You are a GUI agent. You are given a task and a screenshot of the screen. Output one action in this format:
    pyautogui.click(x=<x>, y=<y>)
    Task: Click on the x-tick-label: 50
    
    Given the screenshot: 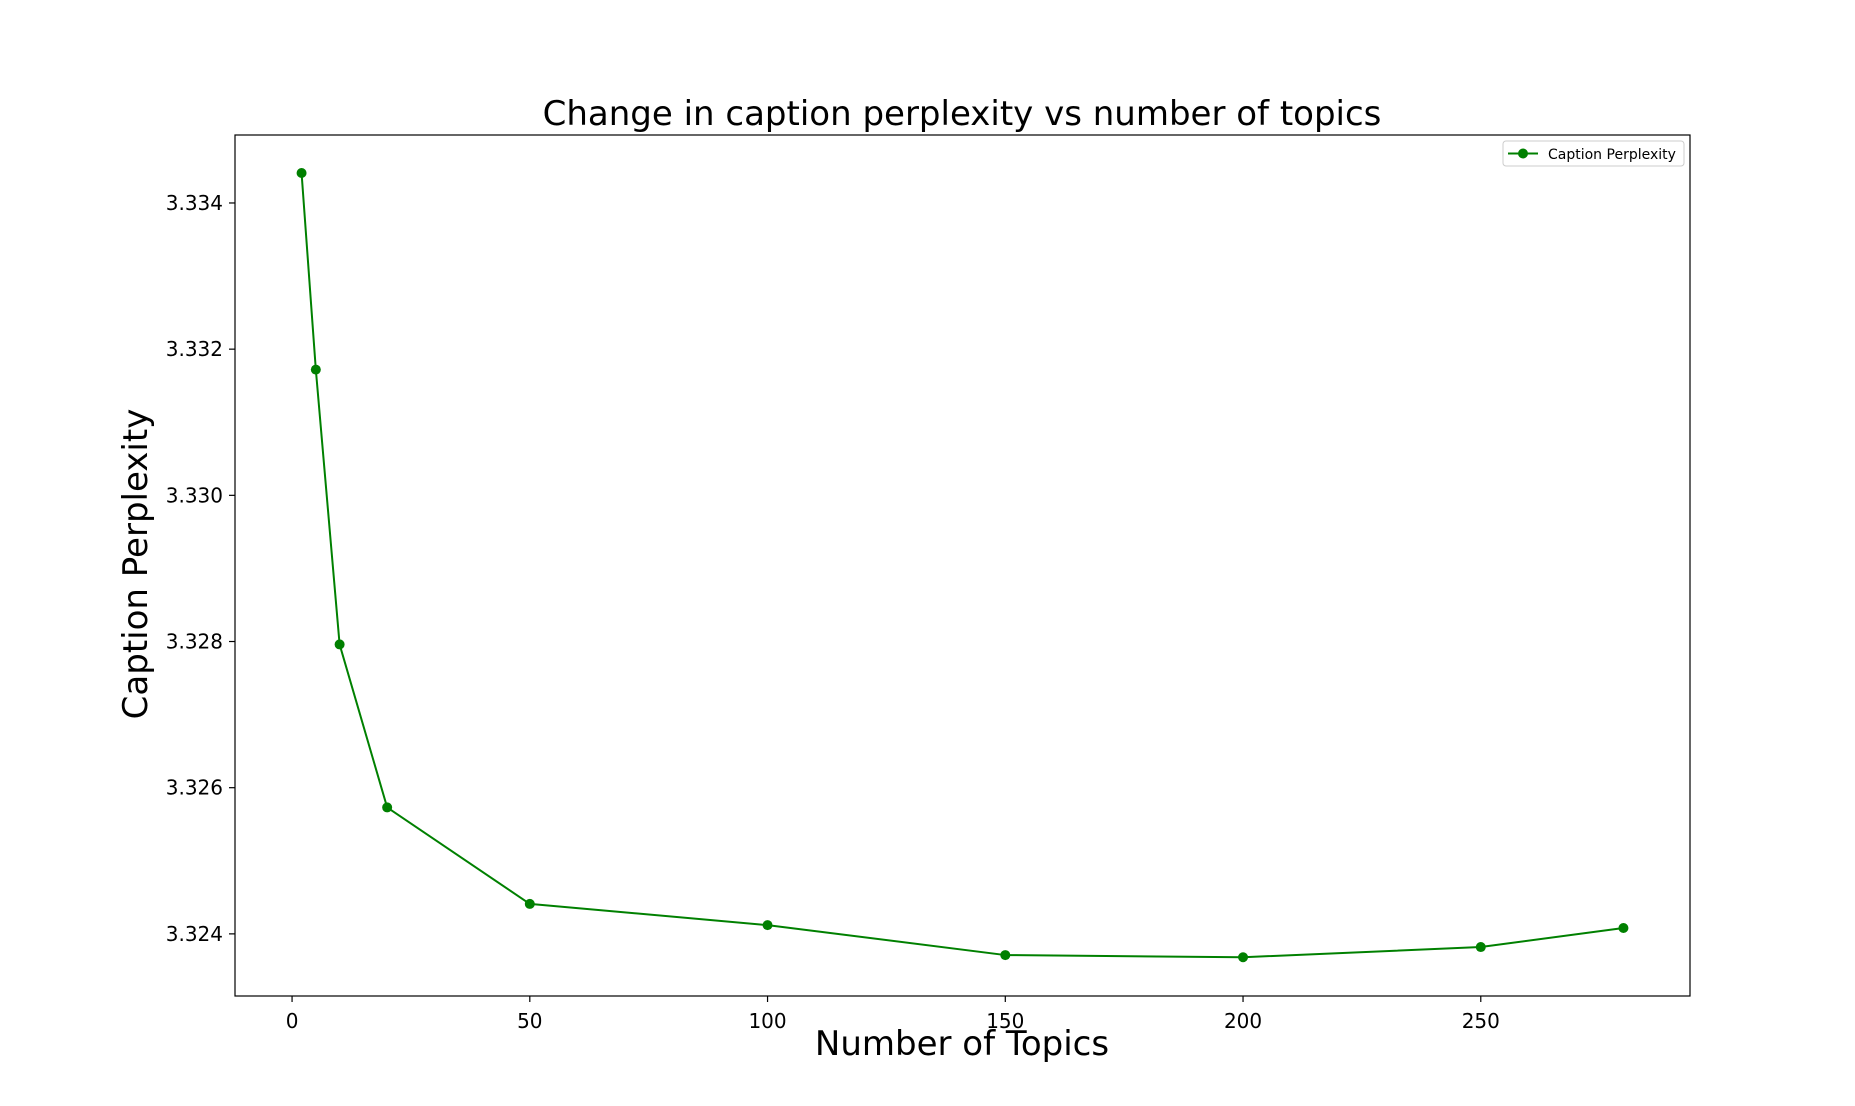 What is the action you would take?
    pyautogui.click(x=529, y=1021)
    